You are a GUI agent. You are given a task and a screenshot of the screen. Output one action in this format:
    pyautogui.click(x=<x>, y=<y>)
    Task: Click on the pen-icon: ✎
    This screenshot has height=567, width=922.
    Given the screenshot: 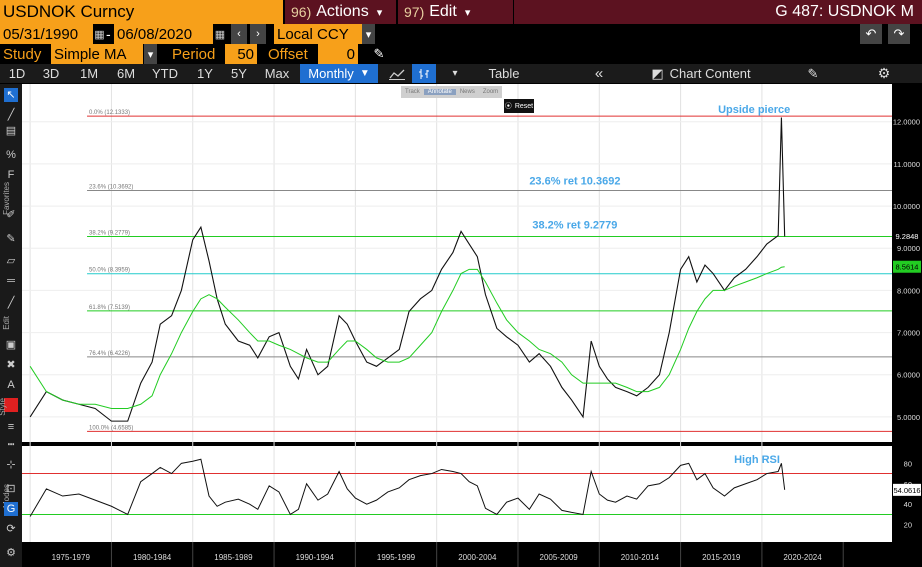 What is the action you would take?
    pyautogui.click(x=11, y=239)
    